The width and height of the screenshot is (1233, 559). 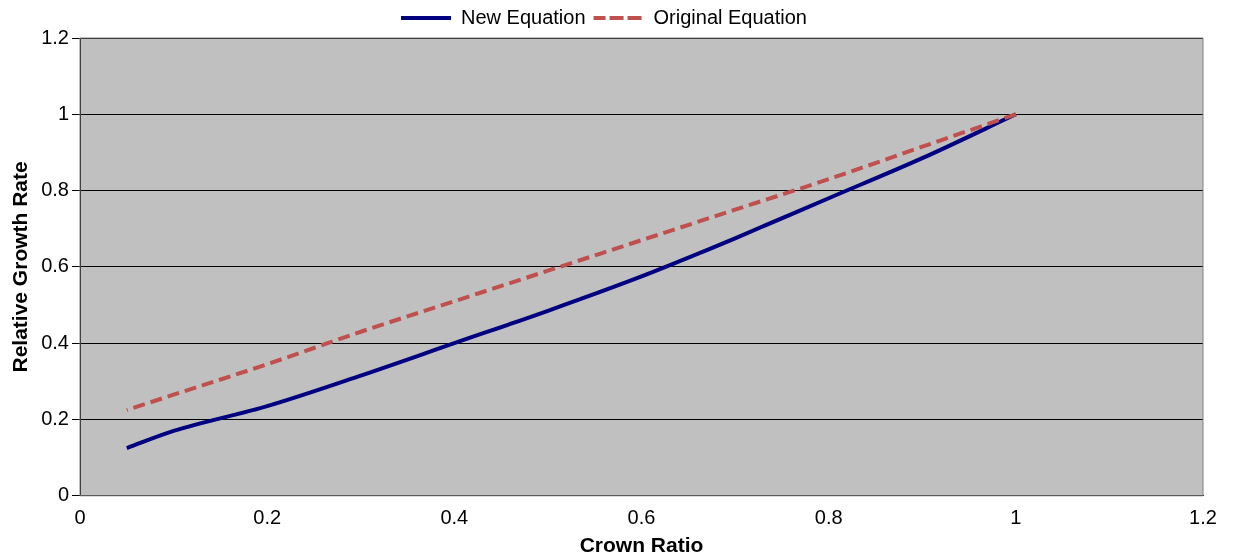 What do you see at coordinates (267, 517) in the screenshot?
I see `x-tick-label: 0.2` at bounding box center [267, 517].